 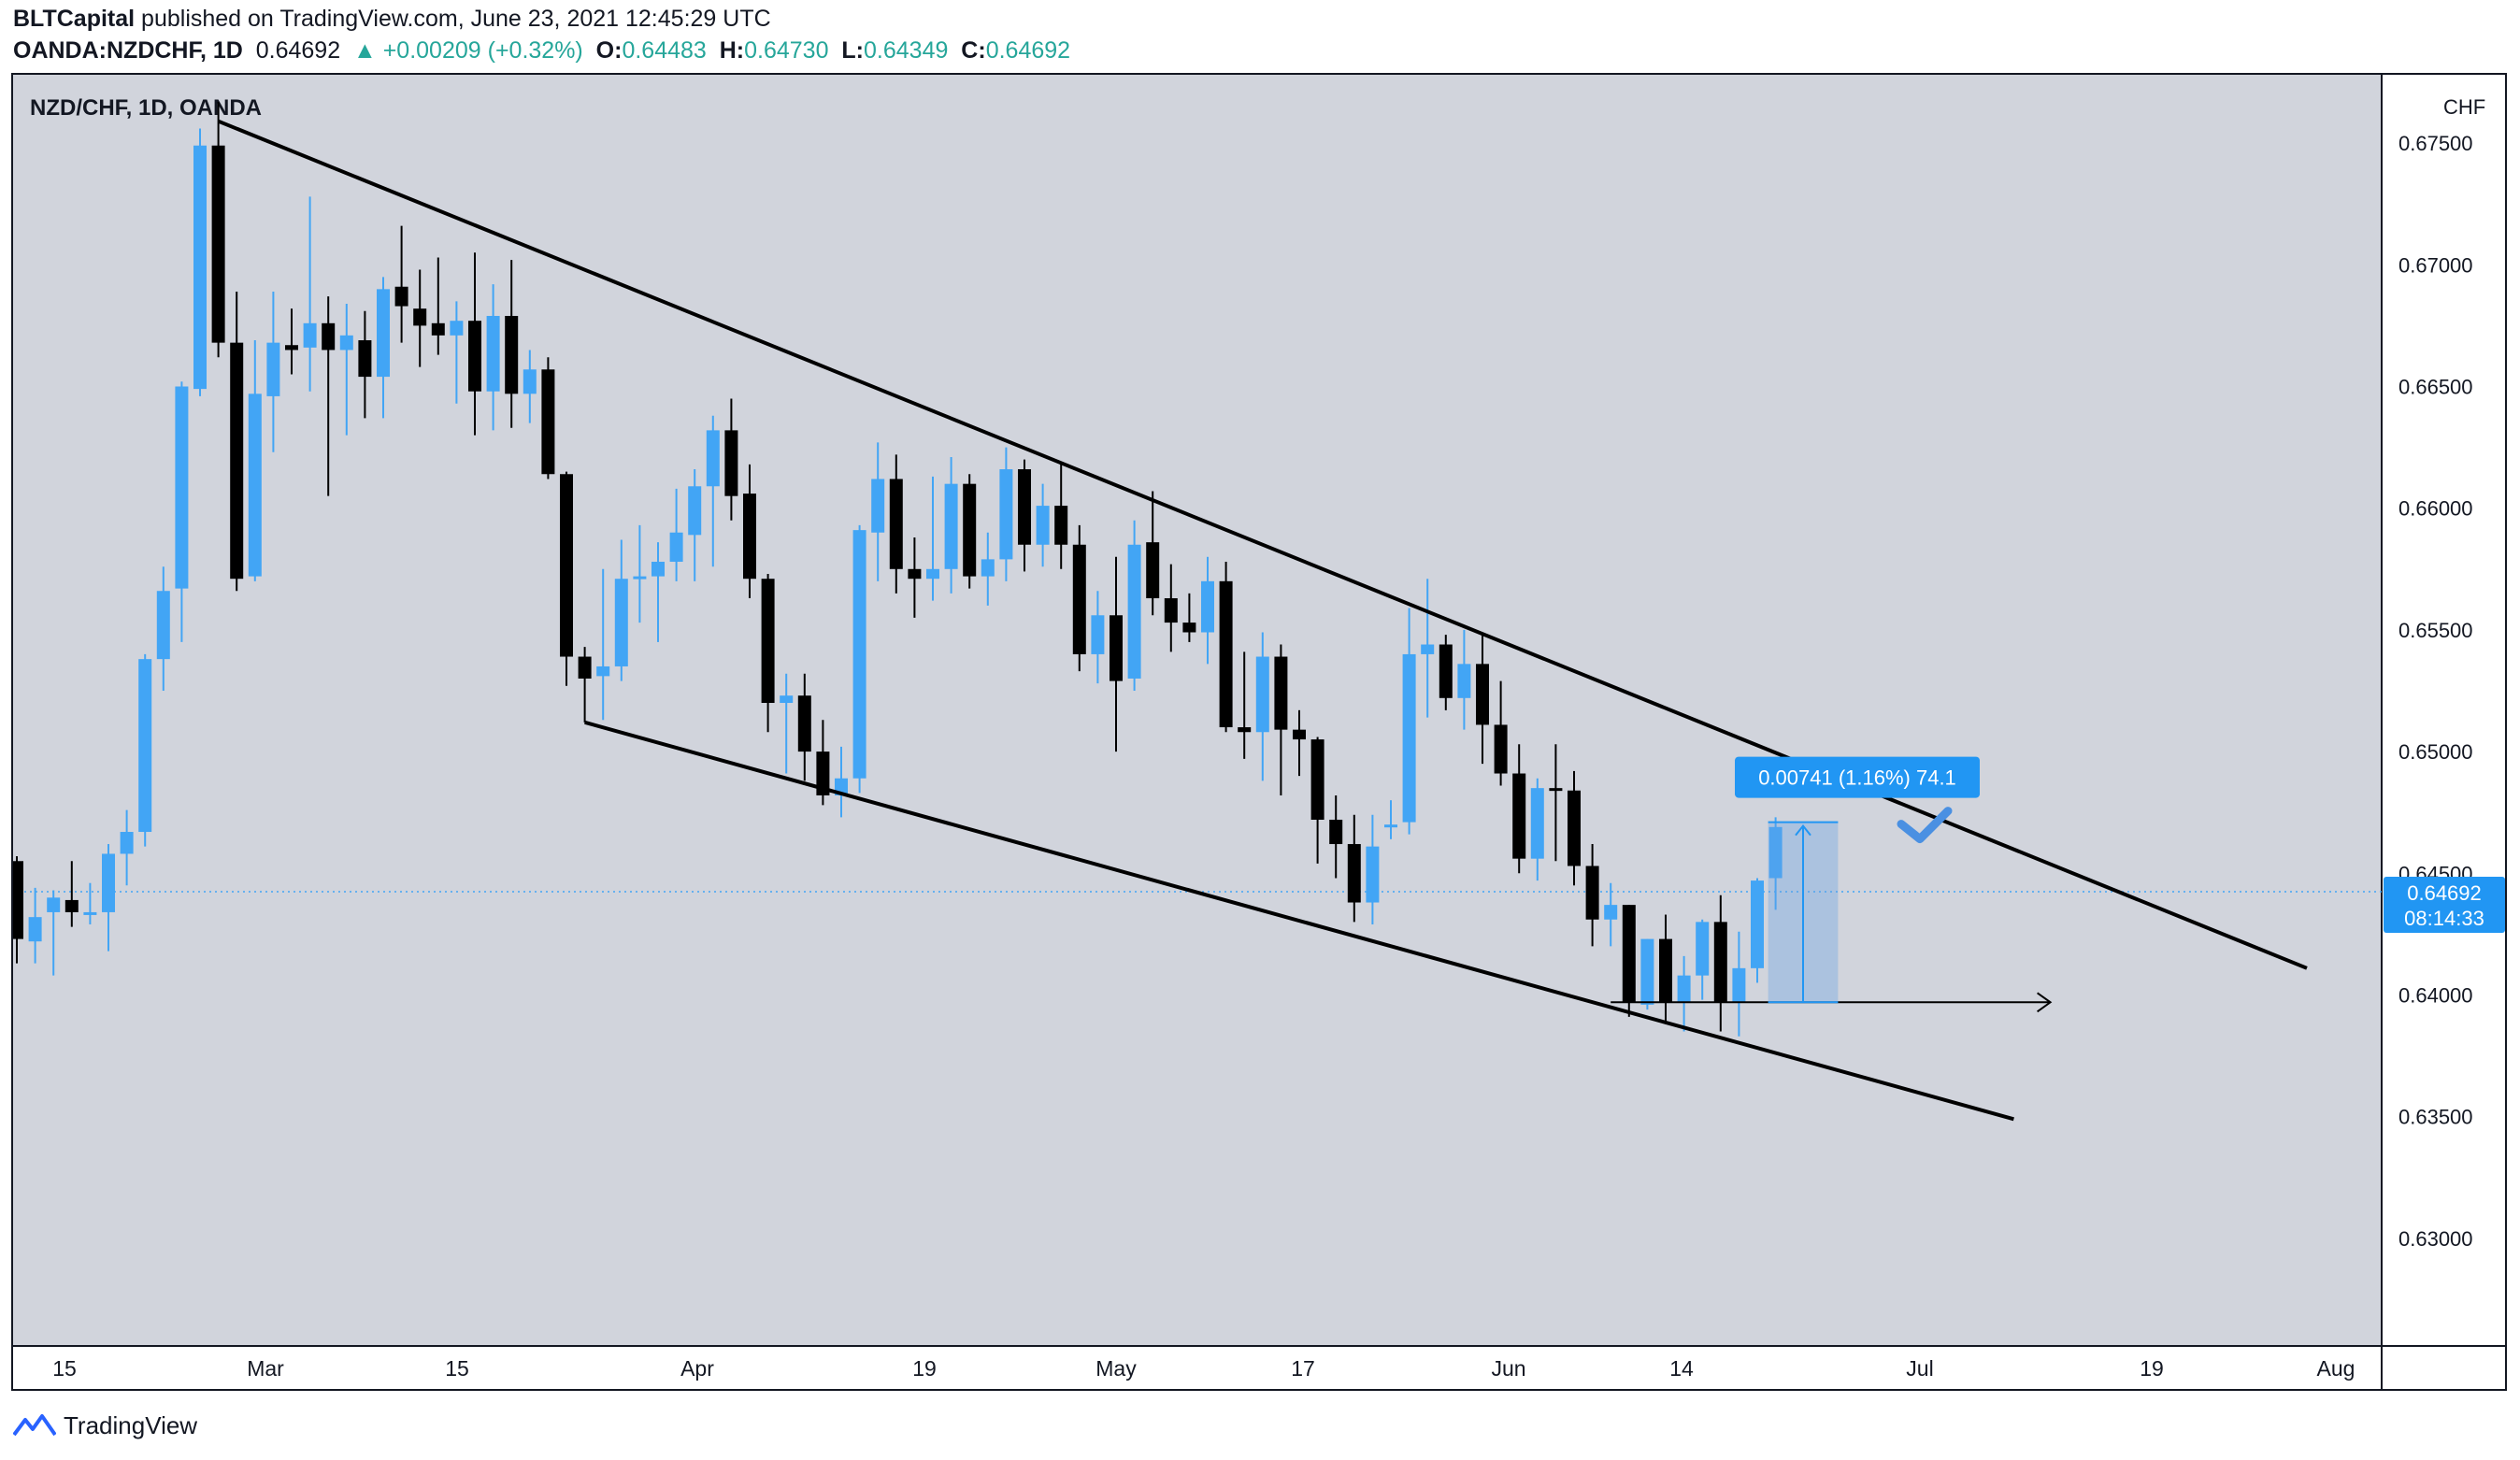 What do you see at coordinates (1303, 1368) in the screenshot?
I see `x-tick-label: 17` at bounding box center [1303, 1368].